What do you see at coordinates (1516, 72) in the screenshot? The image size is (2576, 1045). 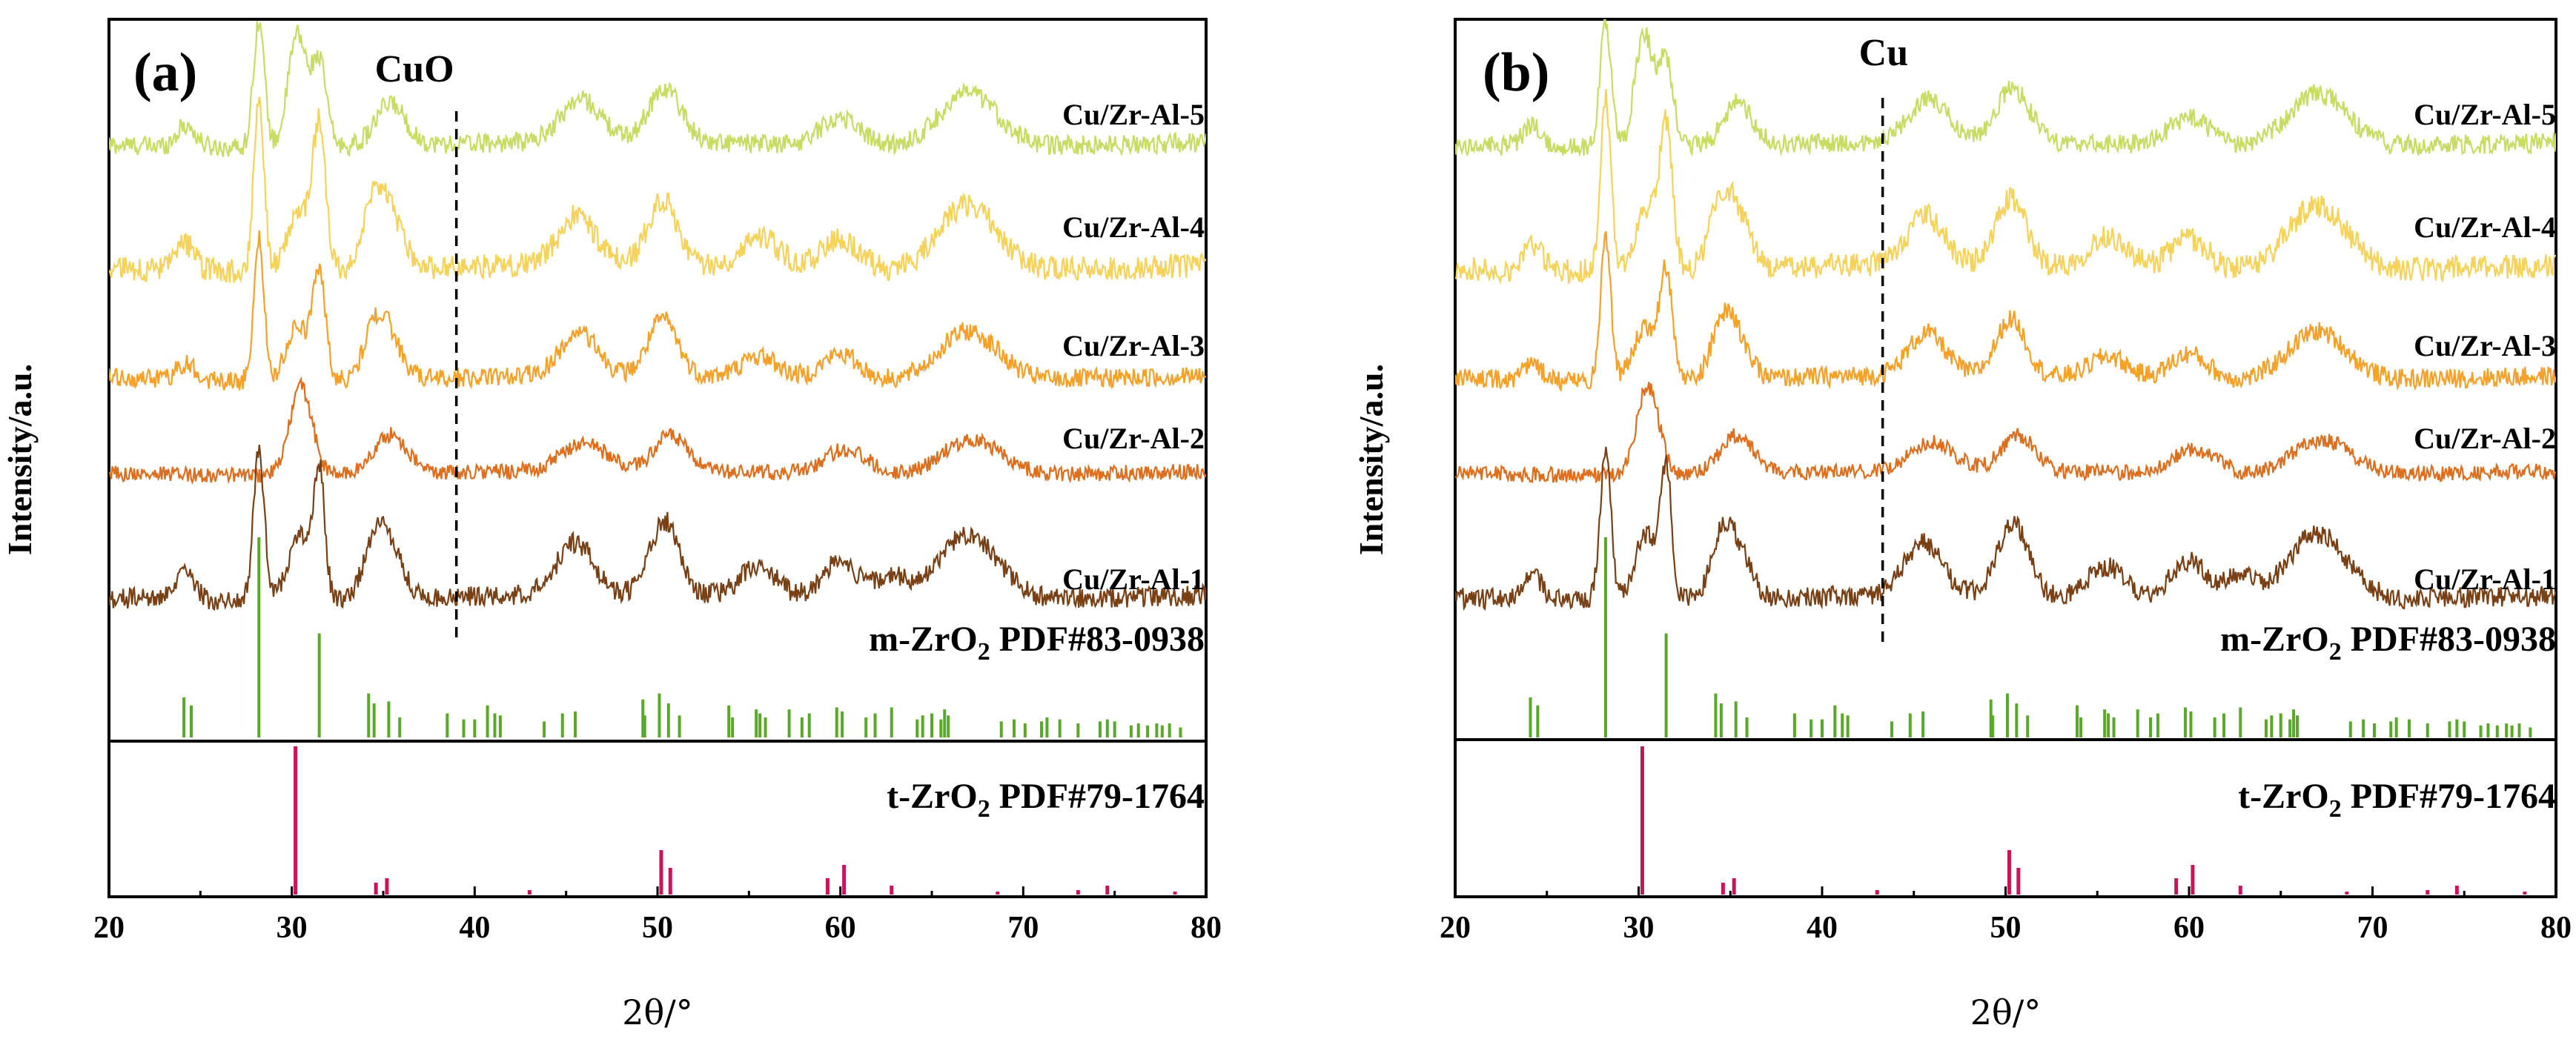 I see `panel-label: (b)` at bounding box center [1516, 72].